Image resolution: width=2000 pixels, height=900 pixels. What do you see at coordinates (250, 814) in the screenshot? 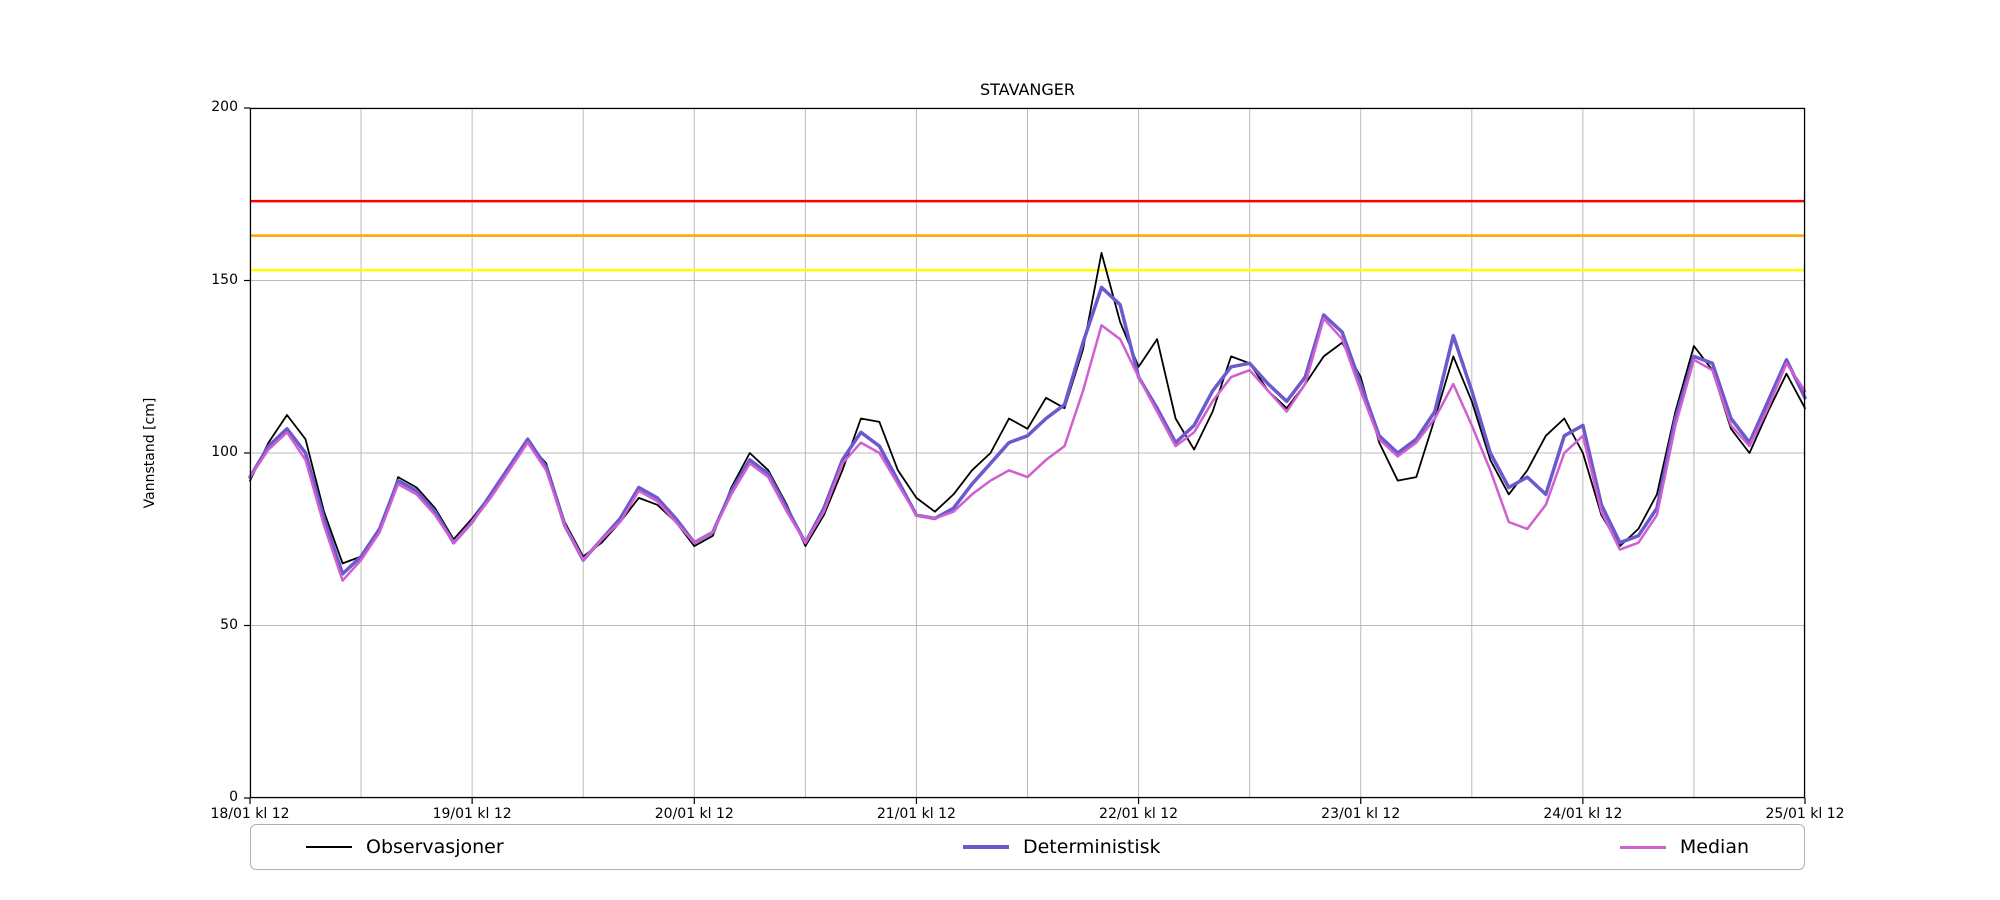
I see `x-tick-label: 18/01 kl 12` at bounding box center [250, 814].